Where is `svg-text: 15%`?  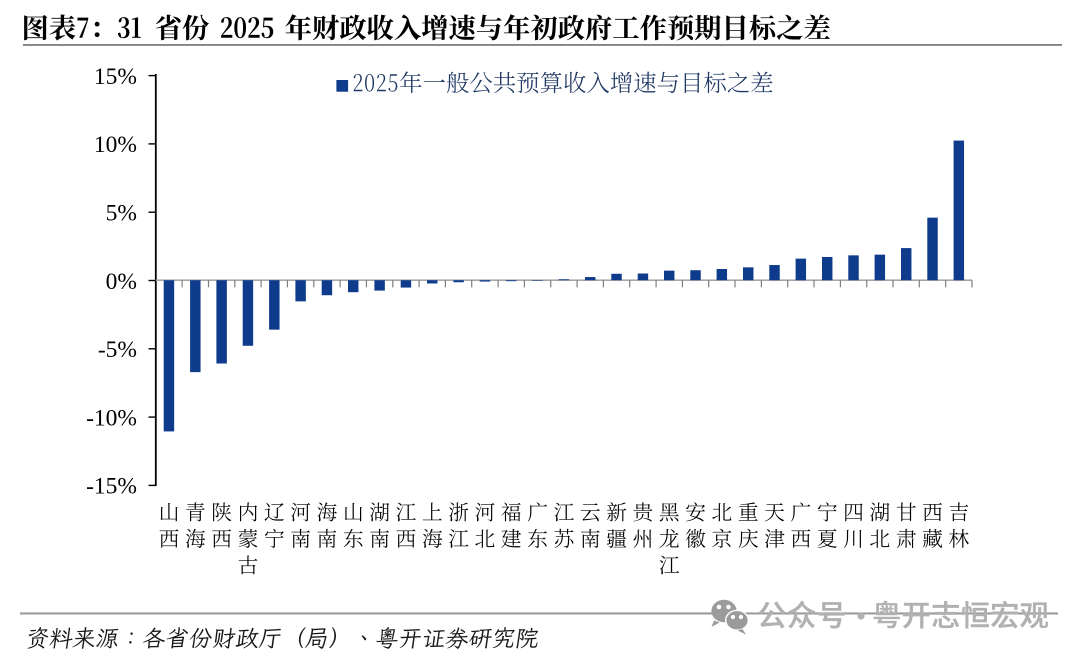
svg-text: 15% is located at coordinates (115, 77).